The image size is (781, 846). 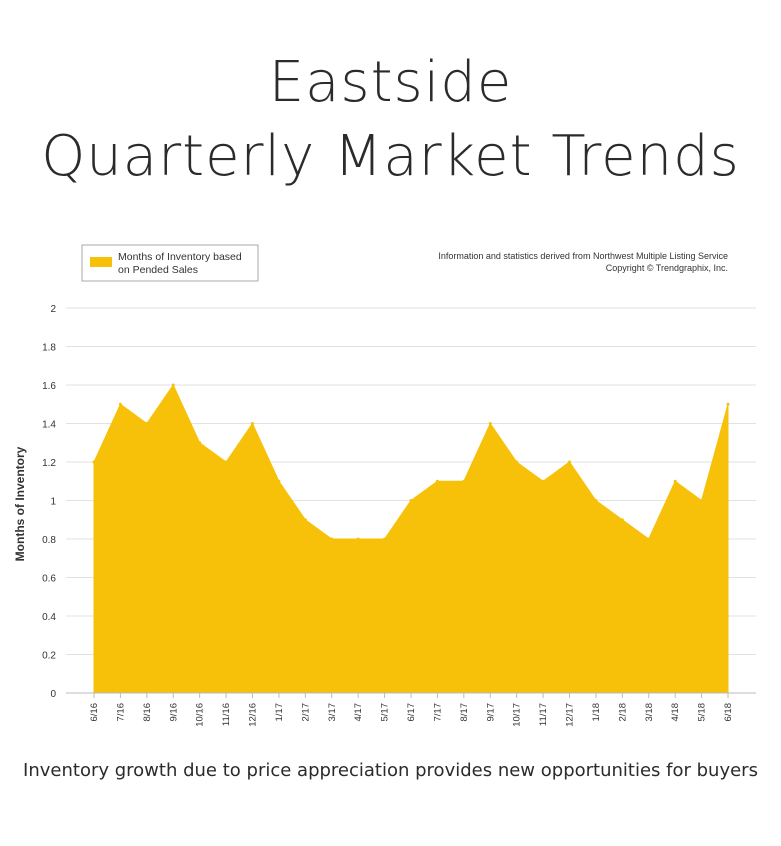 What do you see at coordinates (253, 715) in the screenshot?
I see `x-tick-label: 12/16` at bounding box center [253, 715].